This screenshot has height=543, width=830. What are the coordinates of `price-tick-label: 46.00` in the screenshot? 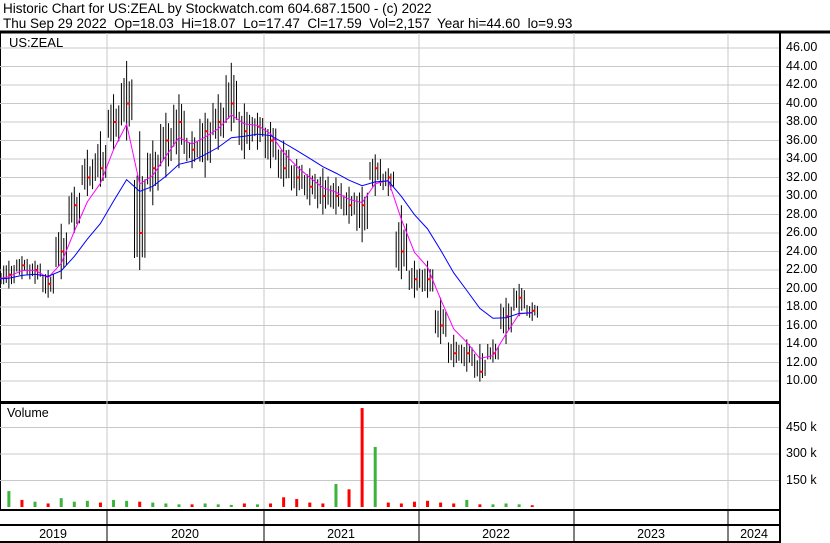 It's located at (802, 47).